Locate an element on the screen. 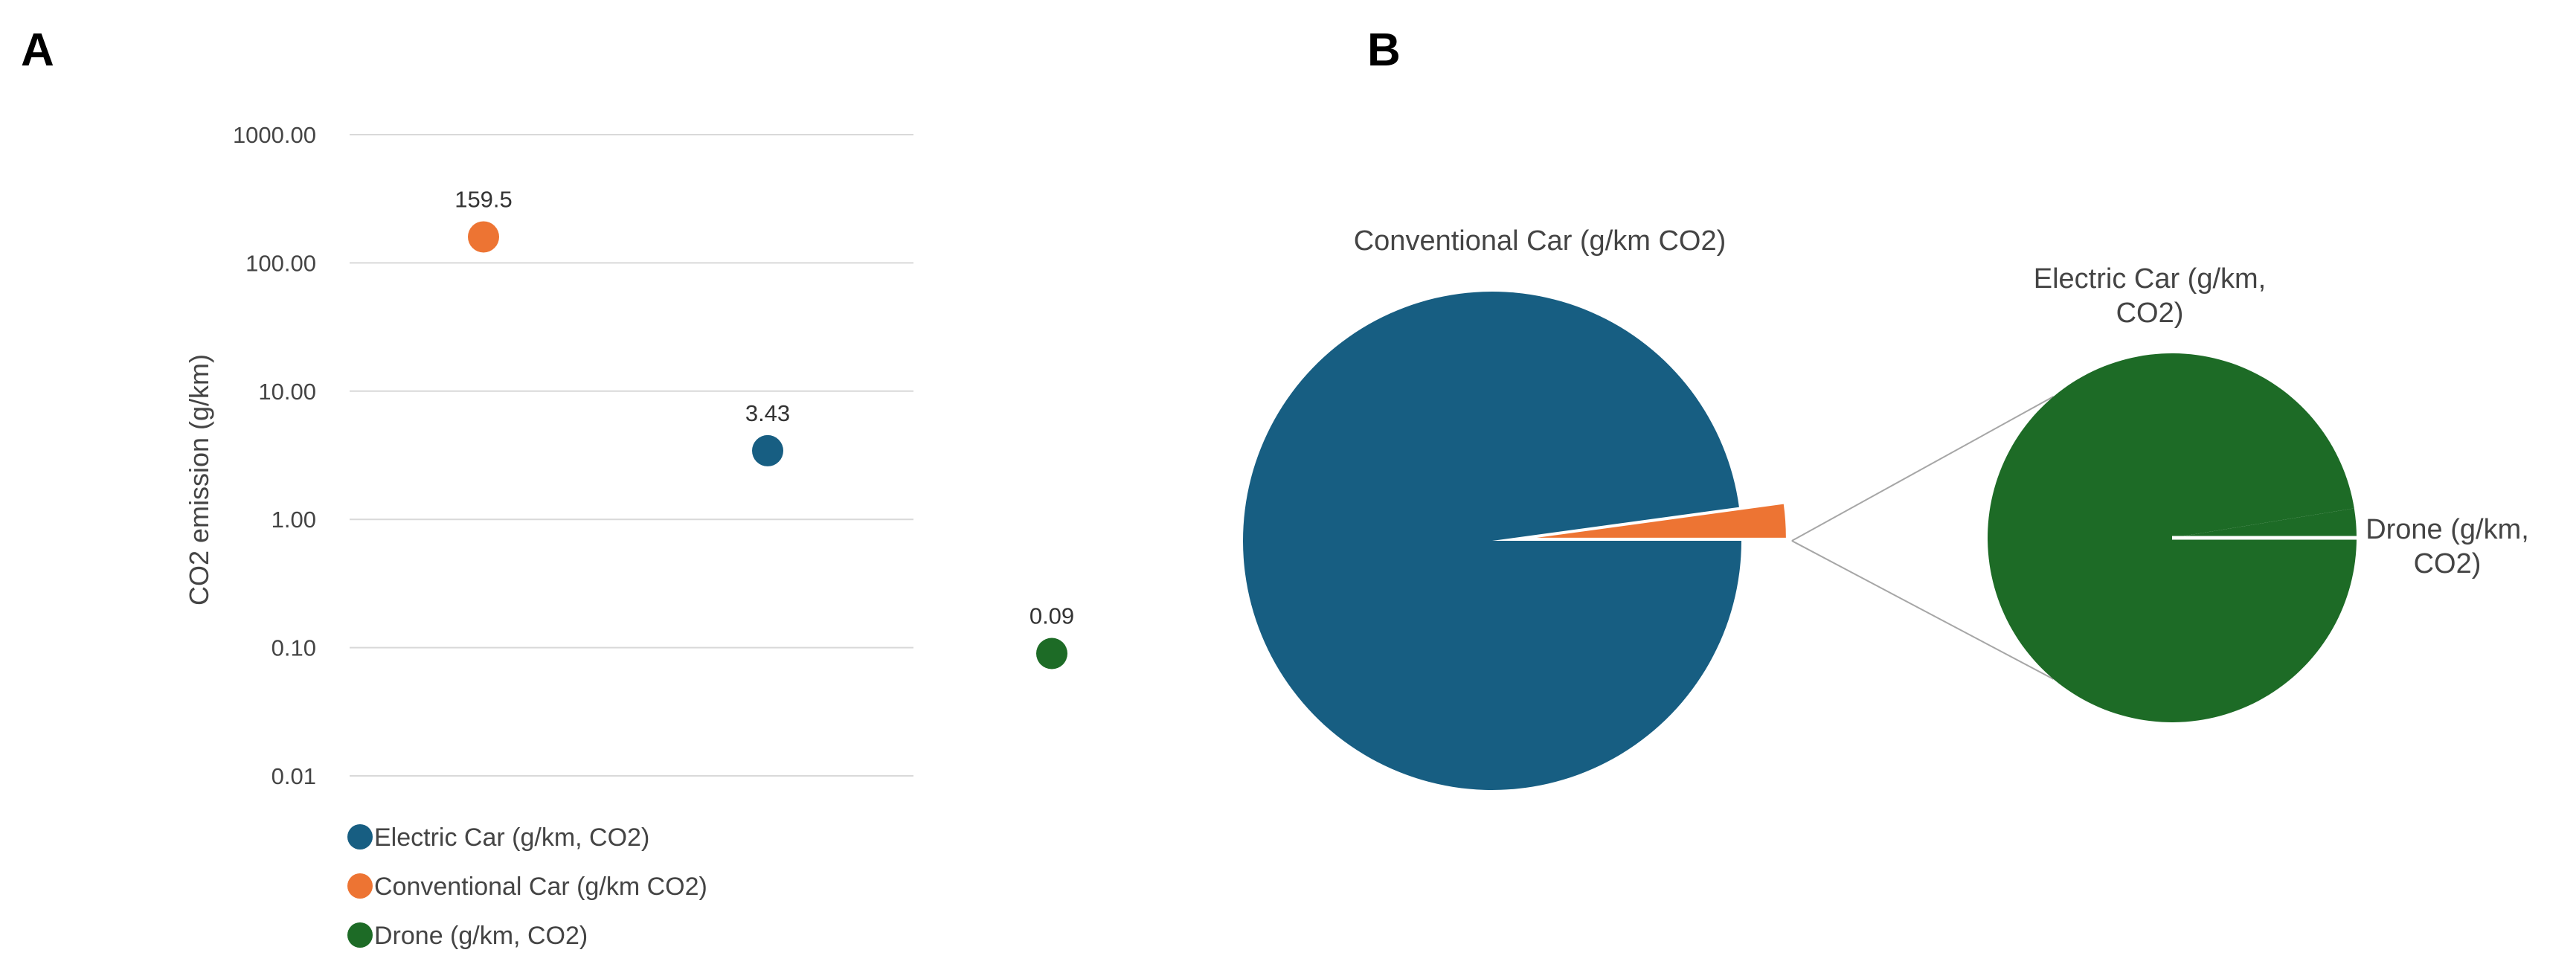 This screenshot has width=2576, height=973. grid-lines is located at coordinates (631, 455).